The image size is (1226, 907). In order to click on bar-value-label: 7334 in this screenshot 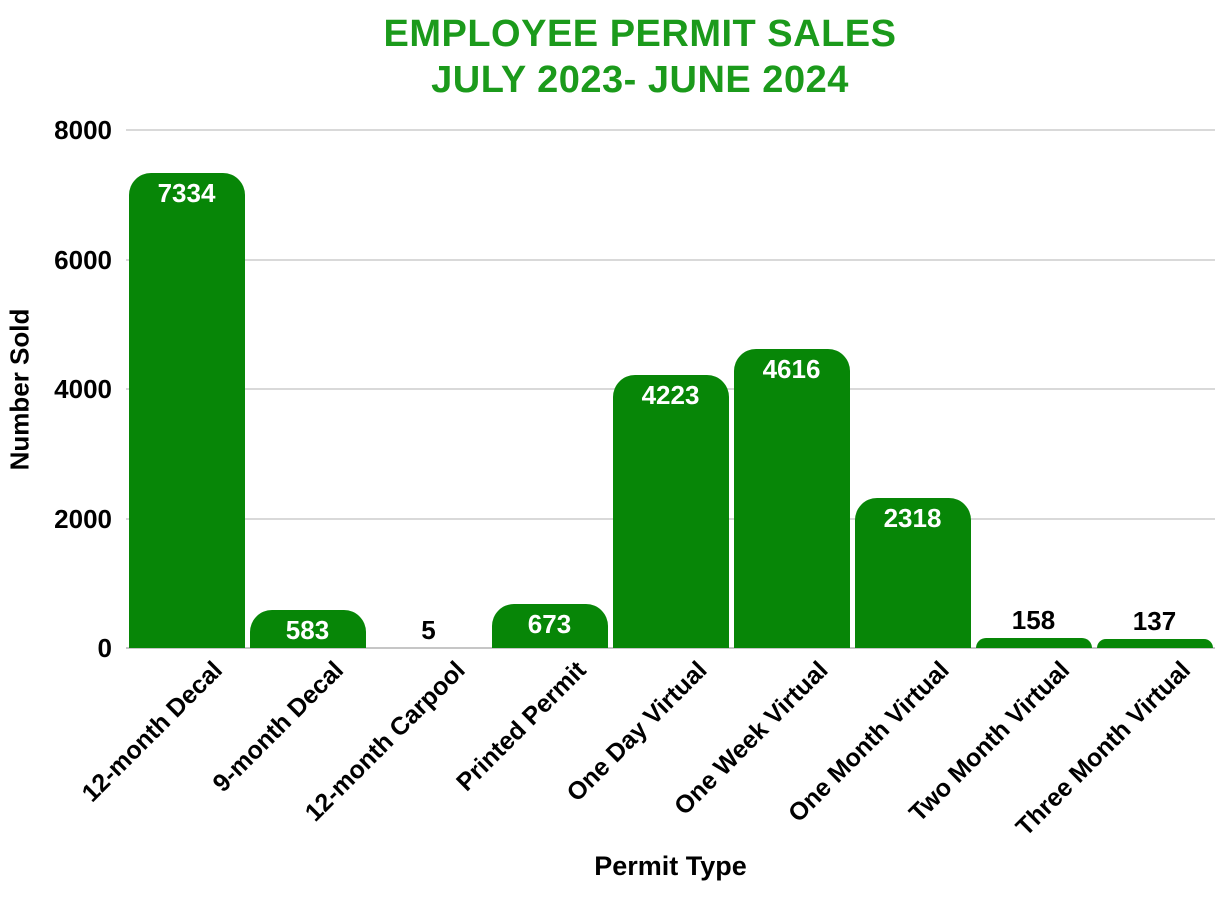, I will do `click(186, 193)`.